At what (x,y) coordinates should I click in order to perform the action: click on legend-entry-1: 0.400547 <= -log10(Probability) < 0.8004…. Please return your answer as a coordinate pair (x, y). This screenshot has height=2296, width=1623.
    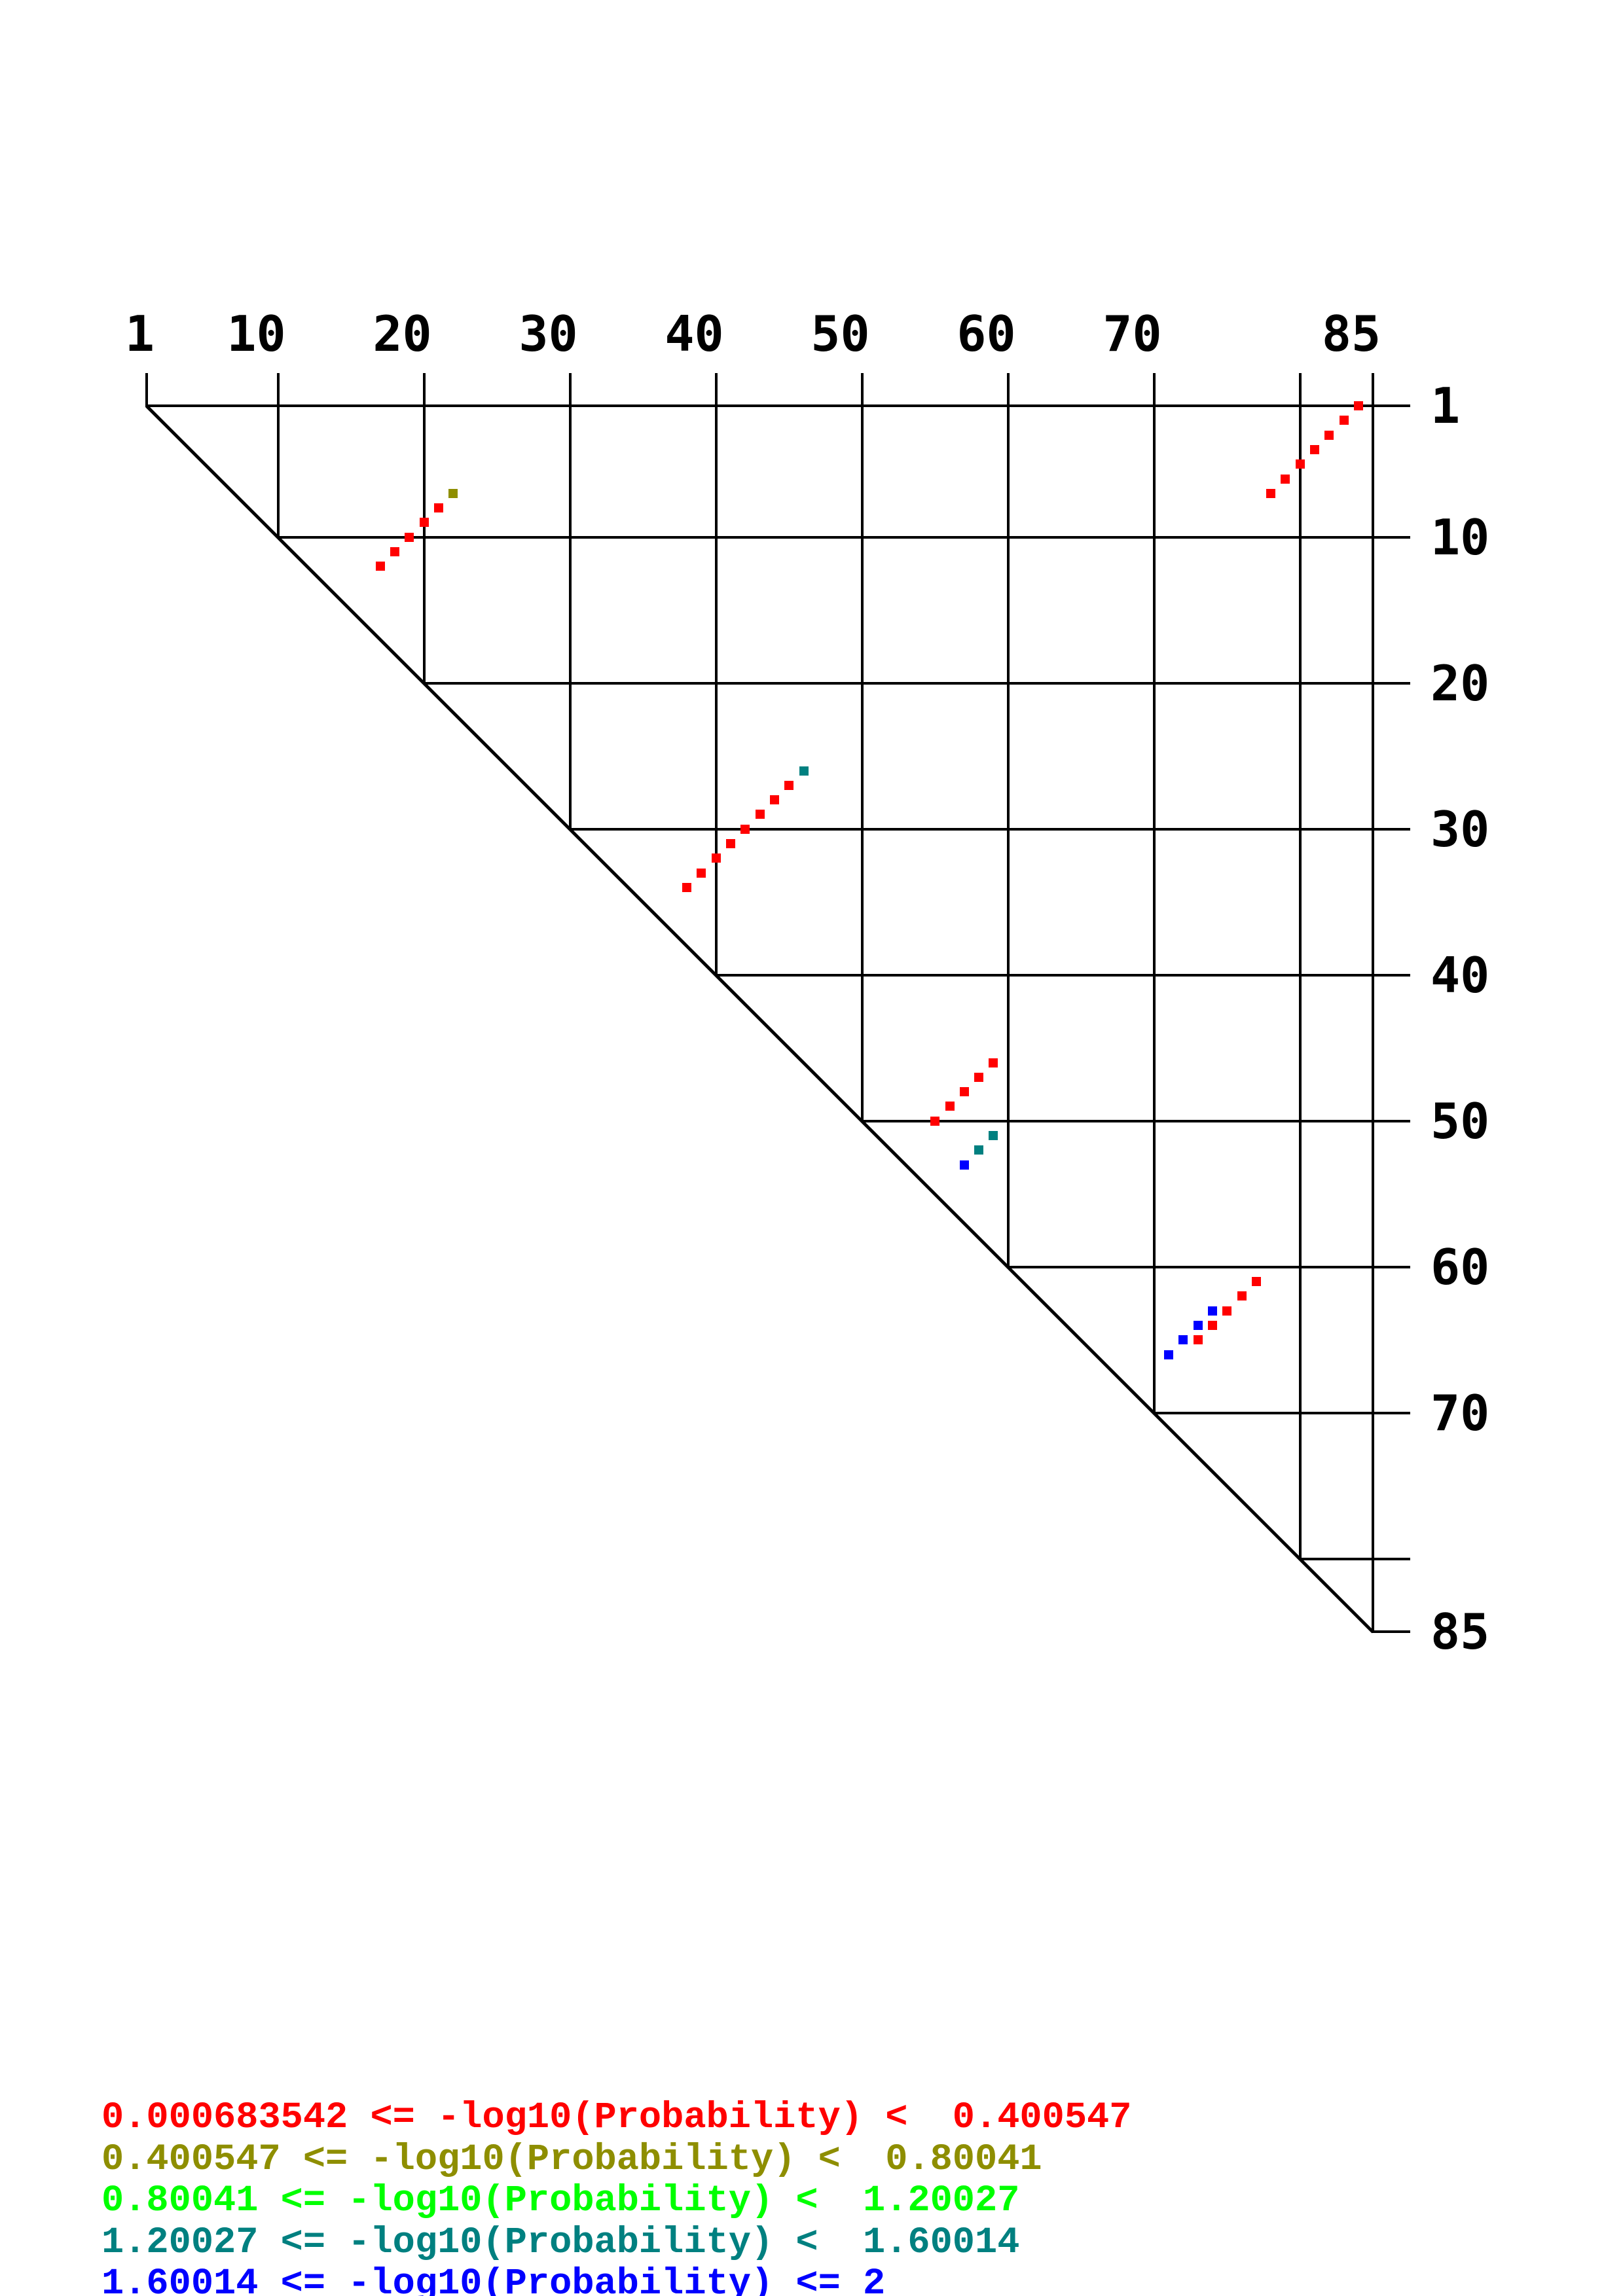
    Looking at the image, I should click on (571, 2159).